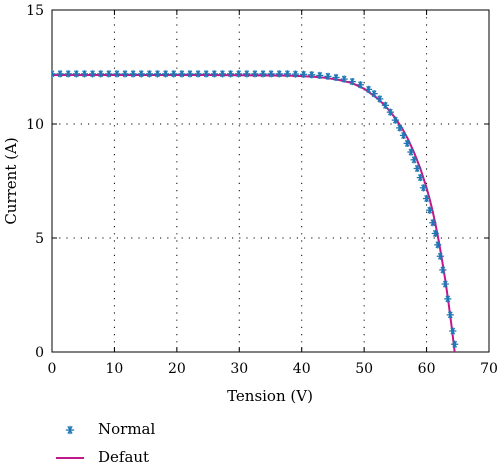 The height and width of the screenshot is (470, 500). Describe the element at coordinates (302, 369) in the screenshot. I see `x-tick-label: 40` at that location.